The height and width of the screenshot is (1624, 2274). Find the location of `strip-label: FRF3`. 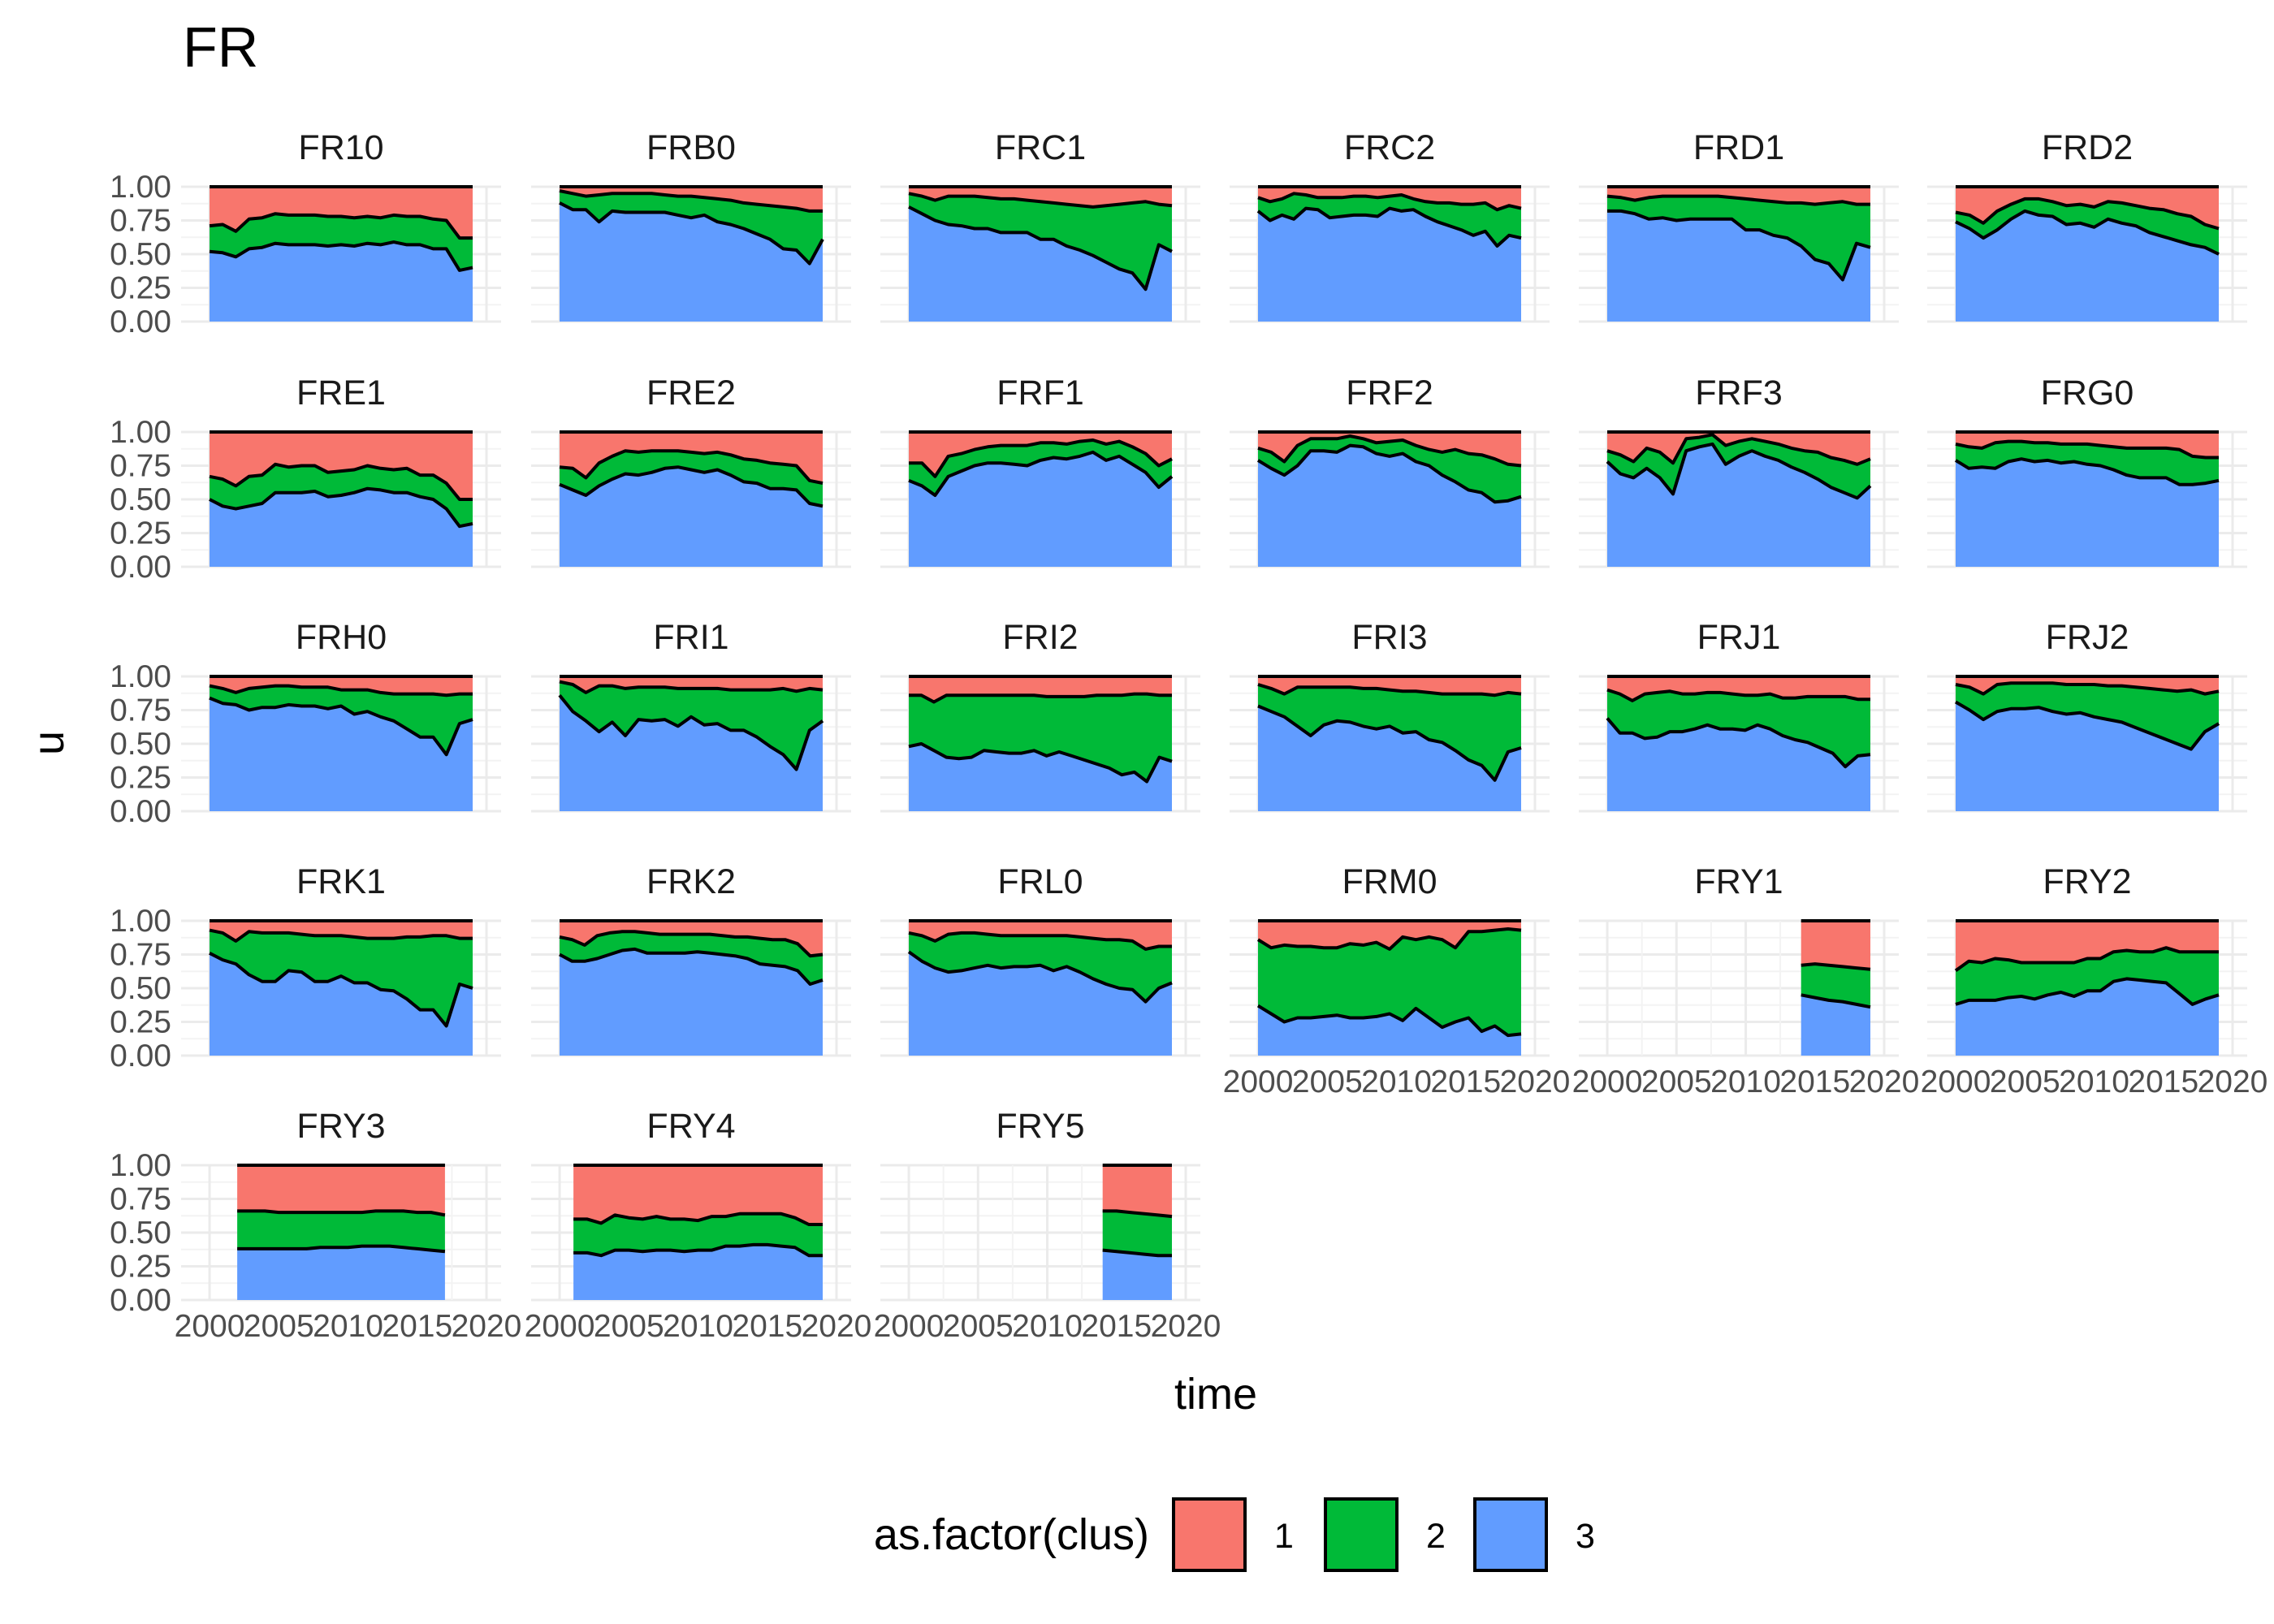

strip-label: FRF3 is located at coordinates (1739, 393).